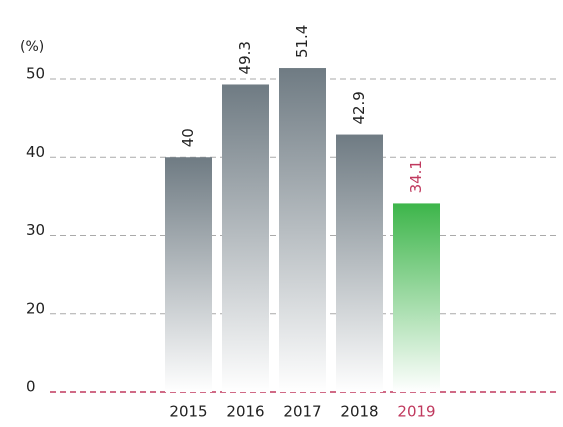  I want to click on y-tick-label: 40, so click(35, 152).